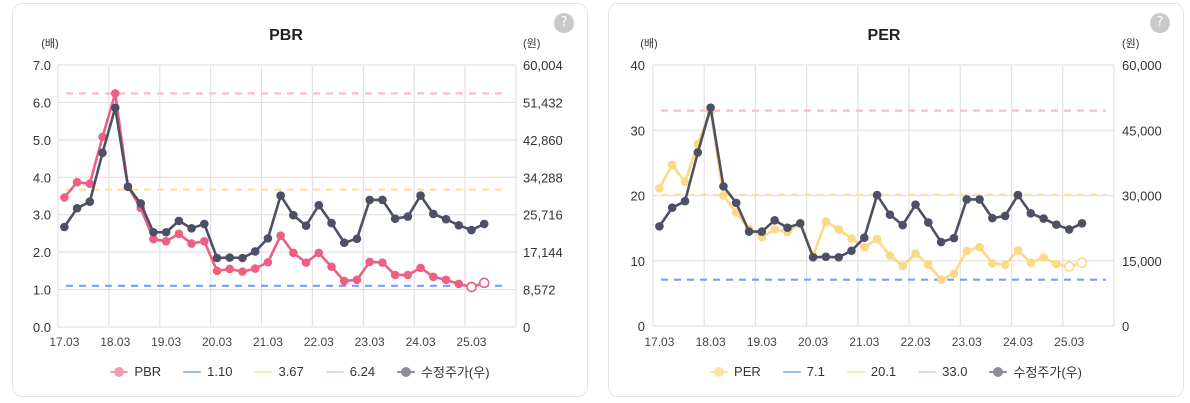  I want to click on legend-item-per: PER, so click(735, 371).